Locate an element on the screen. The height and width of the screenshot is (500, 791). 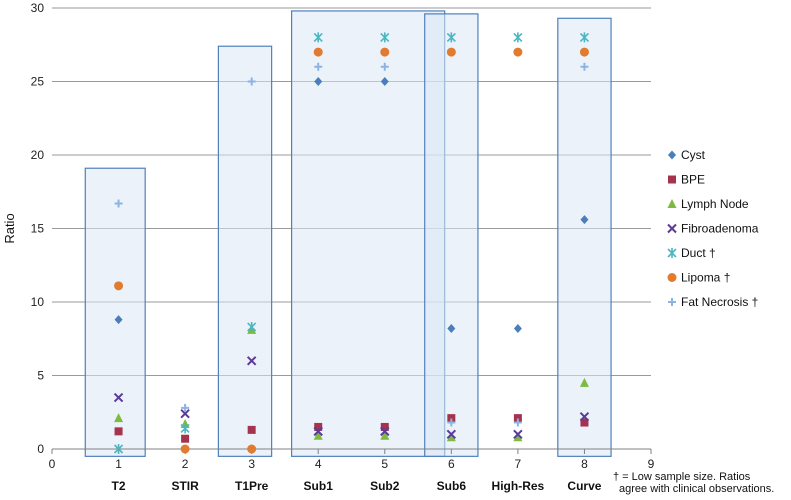
legend-marker-fibroadenoma is located at coordinates (672, 228).